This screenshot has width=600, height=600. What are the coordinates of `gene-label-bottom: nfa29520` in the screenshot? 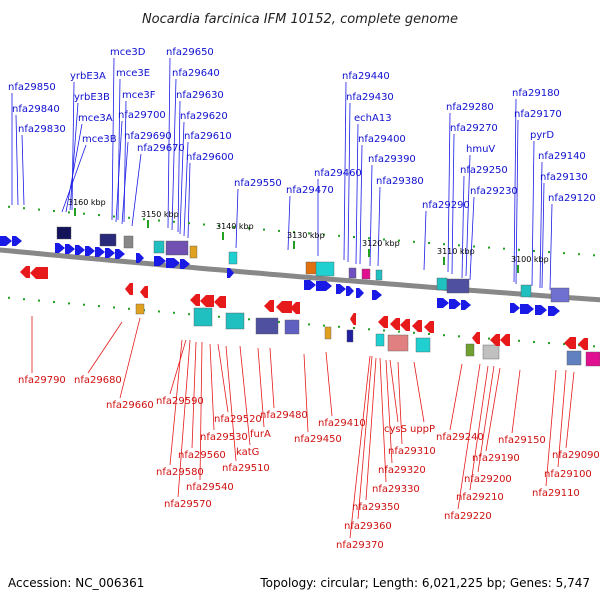 It's located at (238, 419).